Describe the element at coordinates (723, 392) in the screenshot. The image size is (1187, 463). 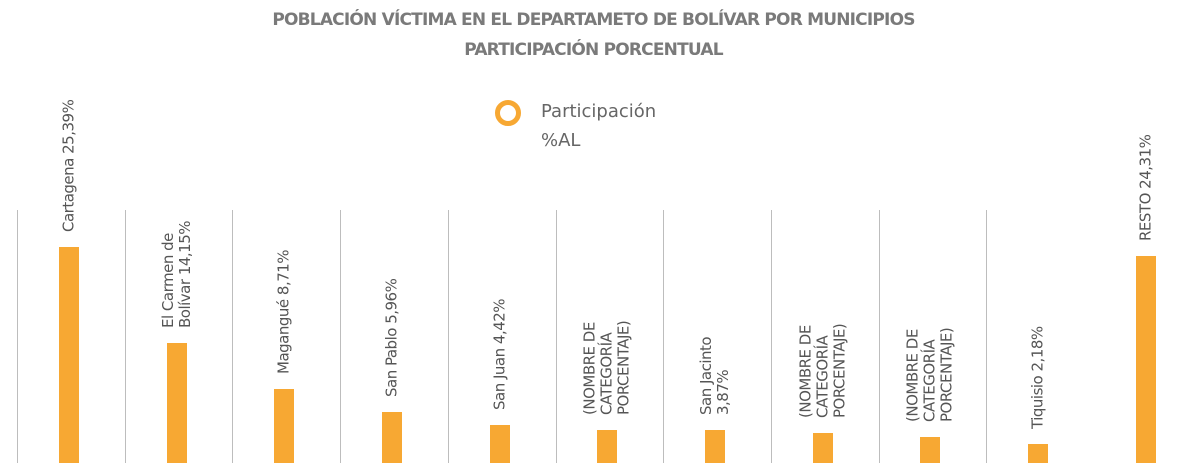
I see `value-label: 3,87%` at that location.